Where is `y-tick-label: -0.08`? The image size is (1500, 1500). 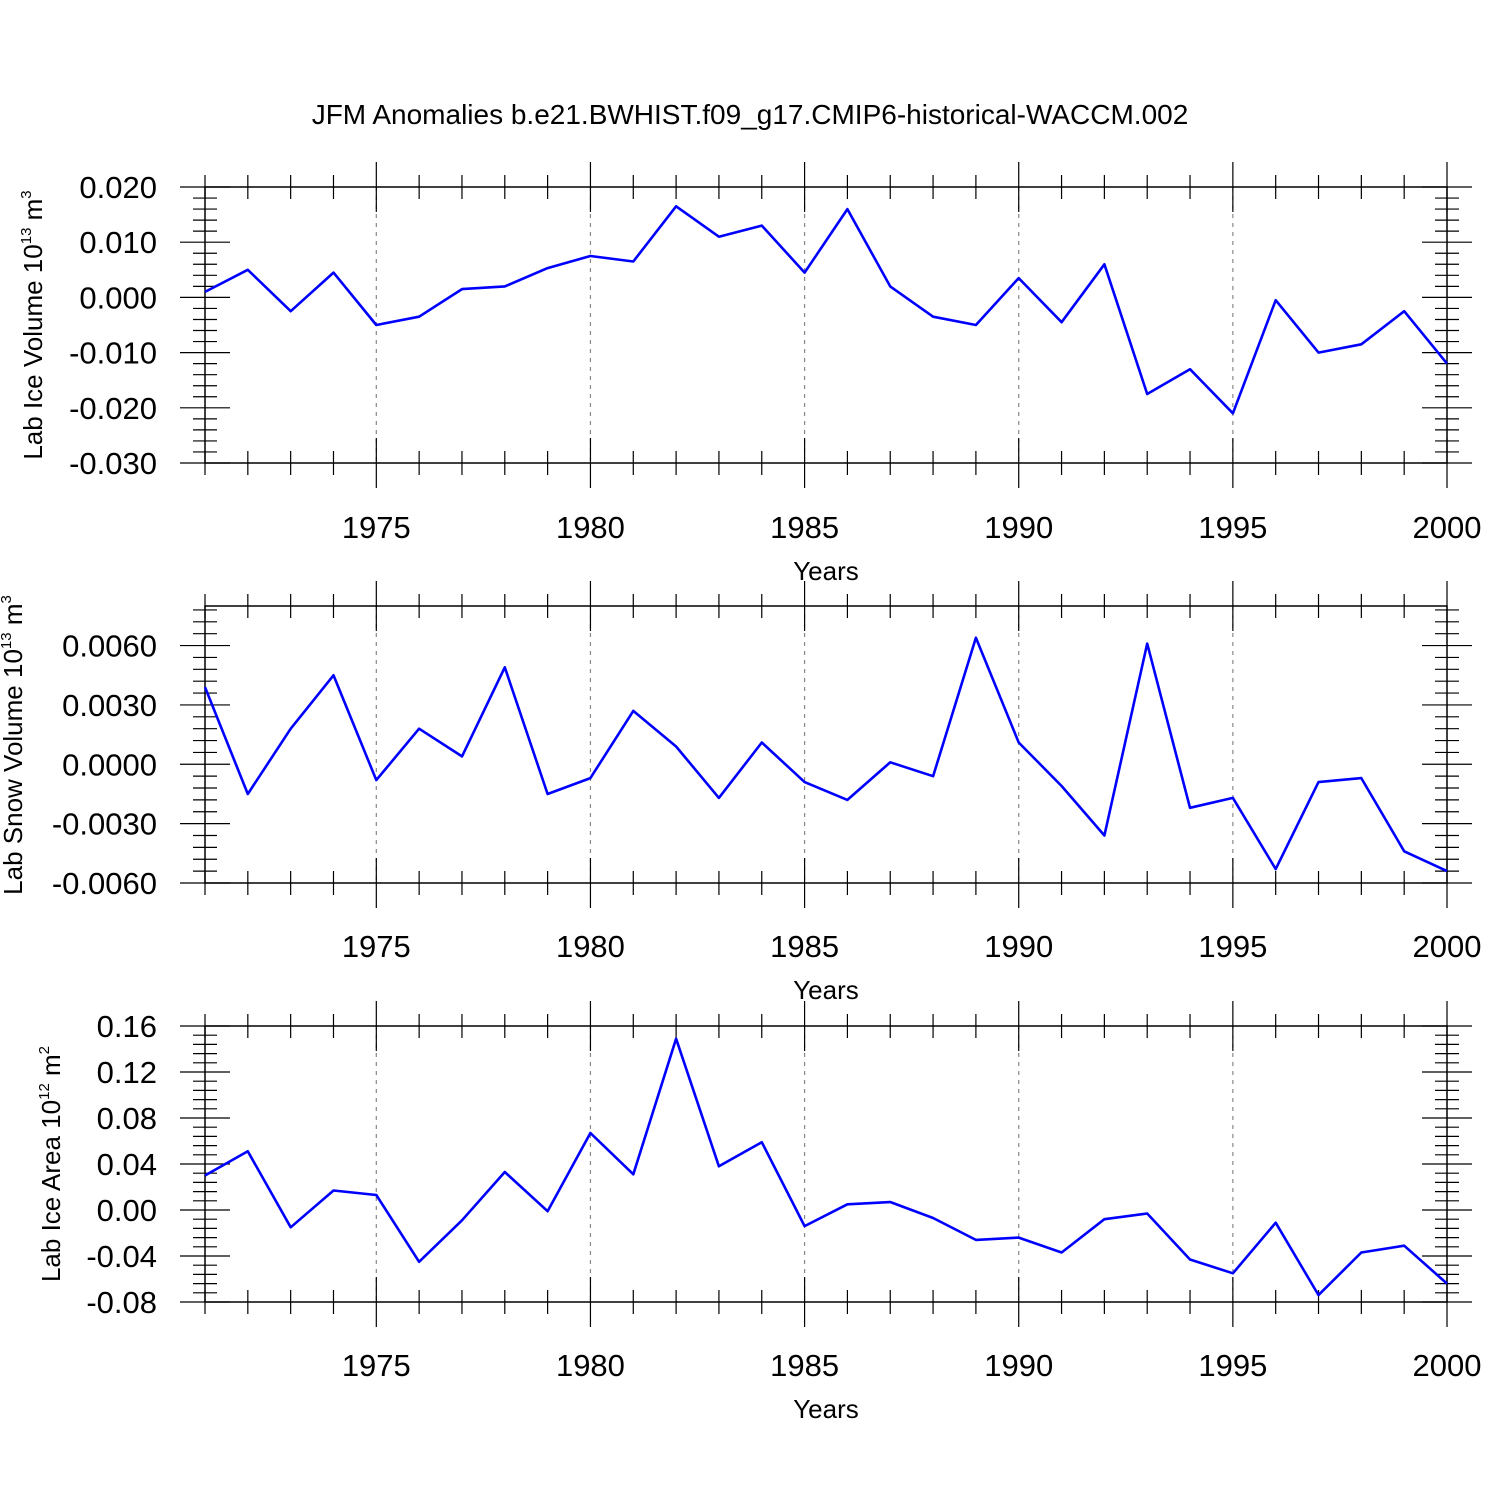
y-tick-label: -0.08 is located at coordinates (121, 1302).